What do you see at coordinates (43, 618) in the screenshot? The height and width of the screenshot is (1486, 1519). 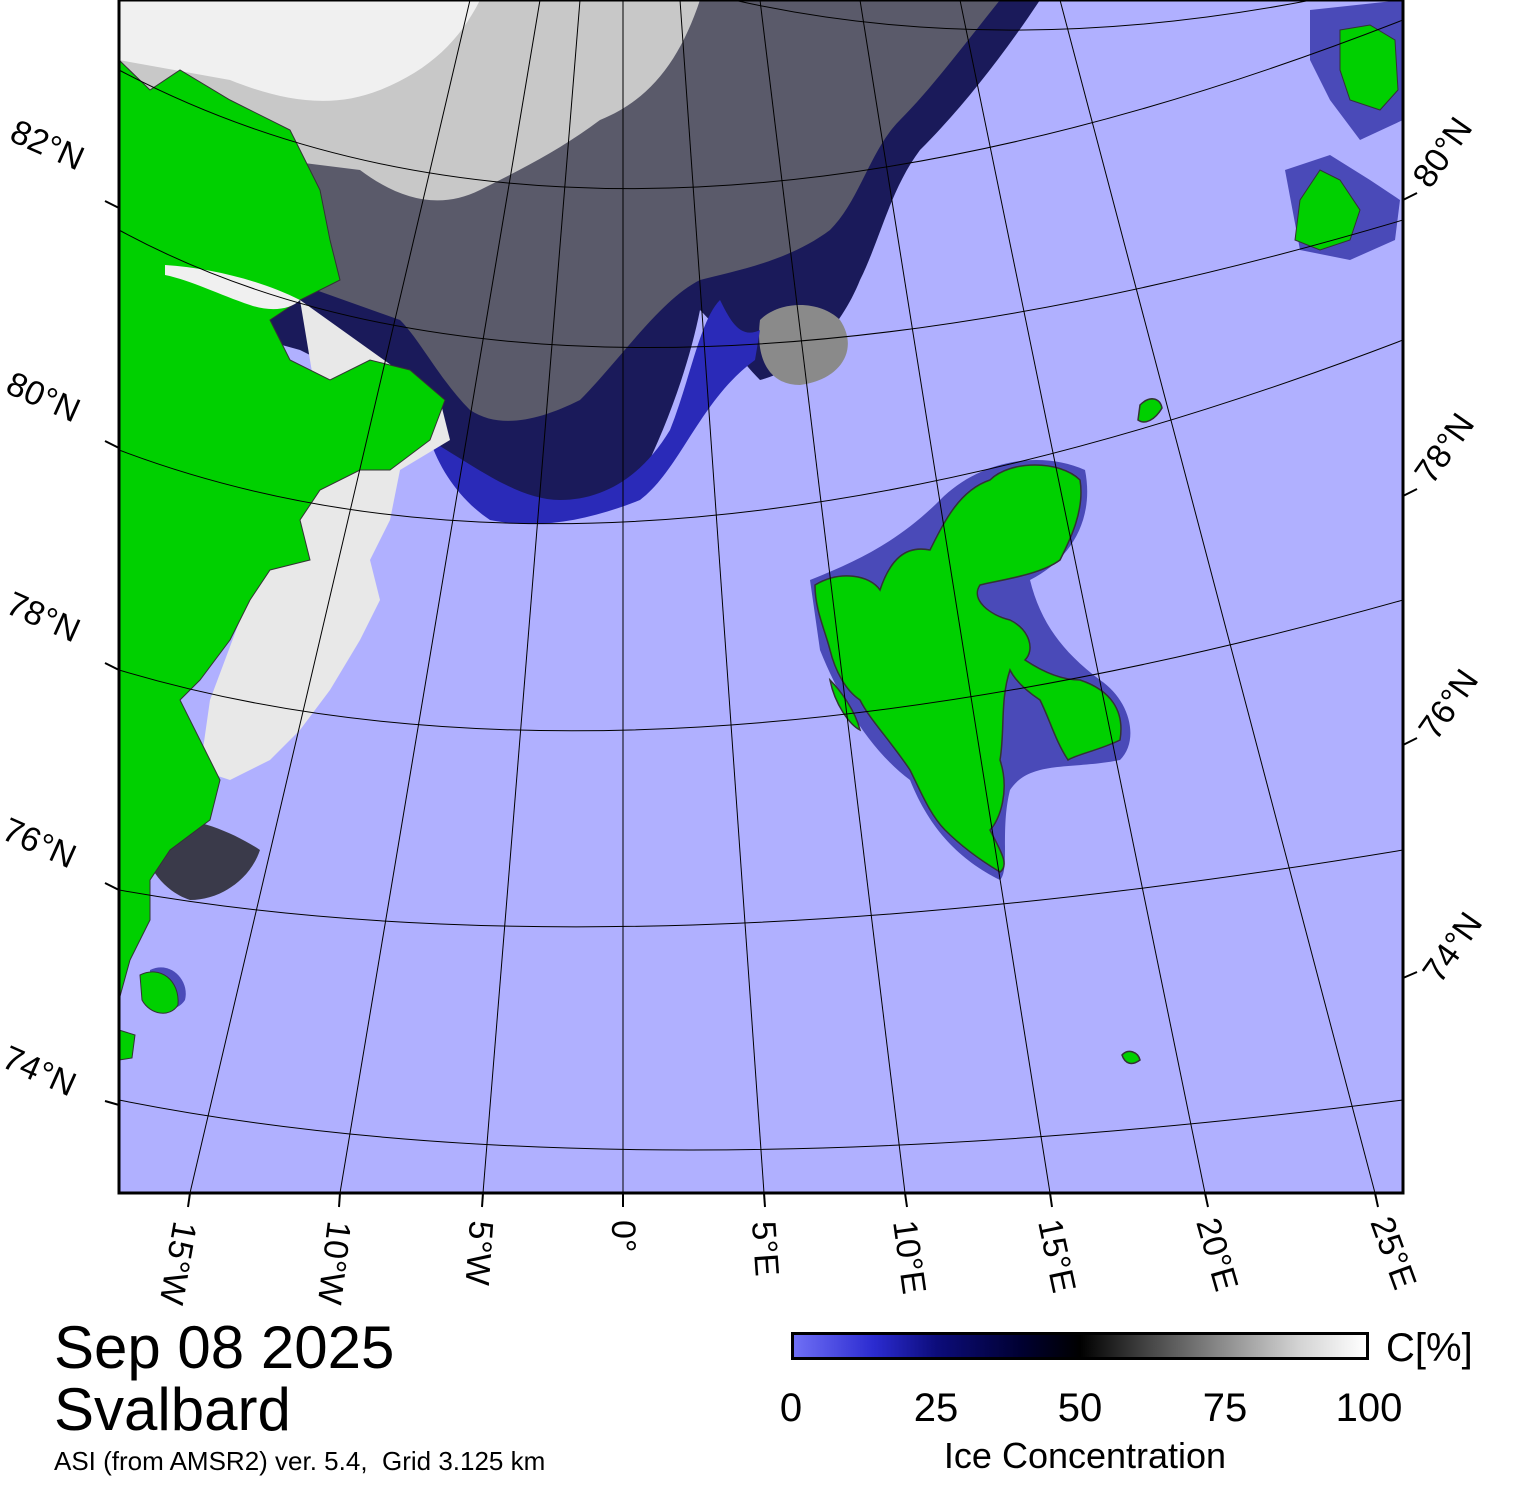 I see `lat-label-78n-left: 78°N` at bounding box center [43, 618].